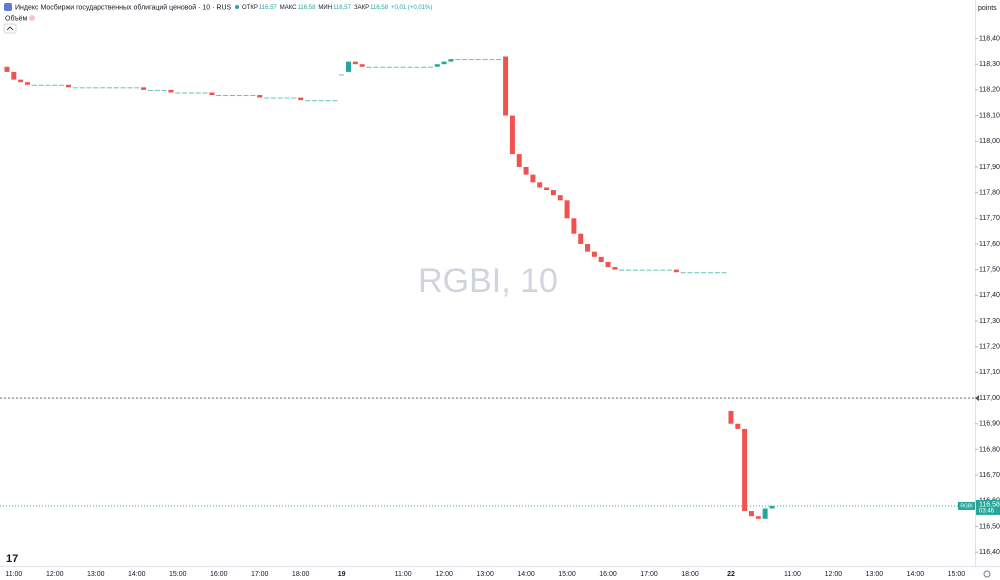  I want to click on collapse-icon, so click(10, 28).